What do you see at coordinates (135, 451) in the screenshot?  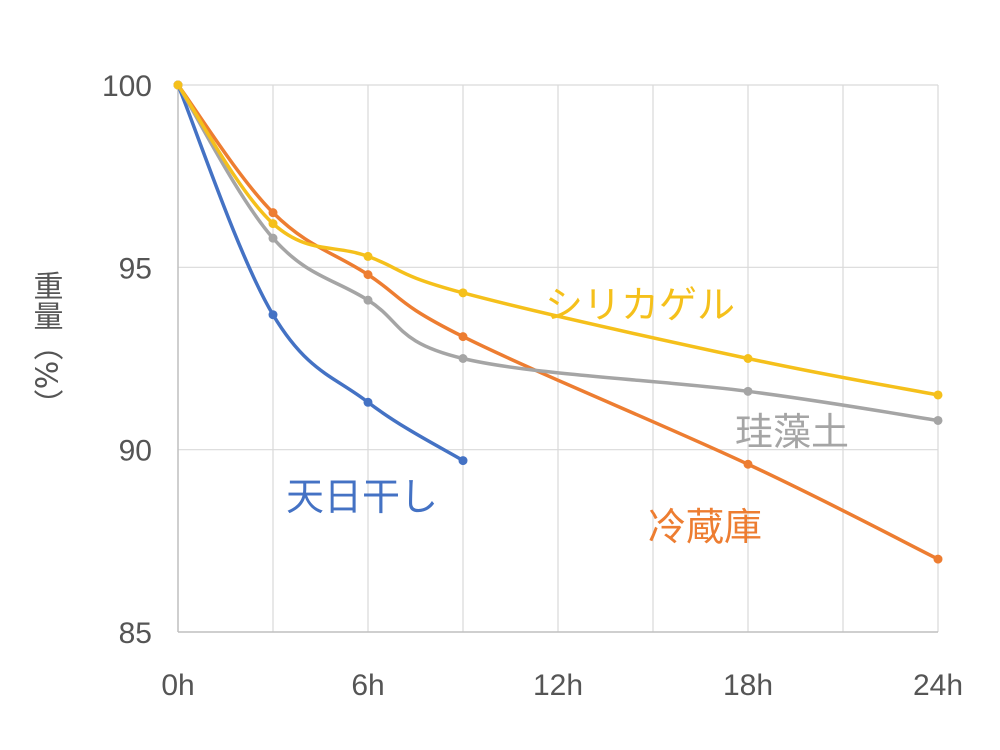 I see `y-tick-label: 90` at bounding box center [135, 451].